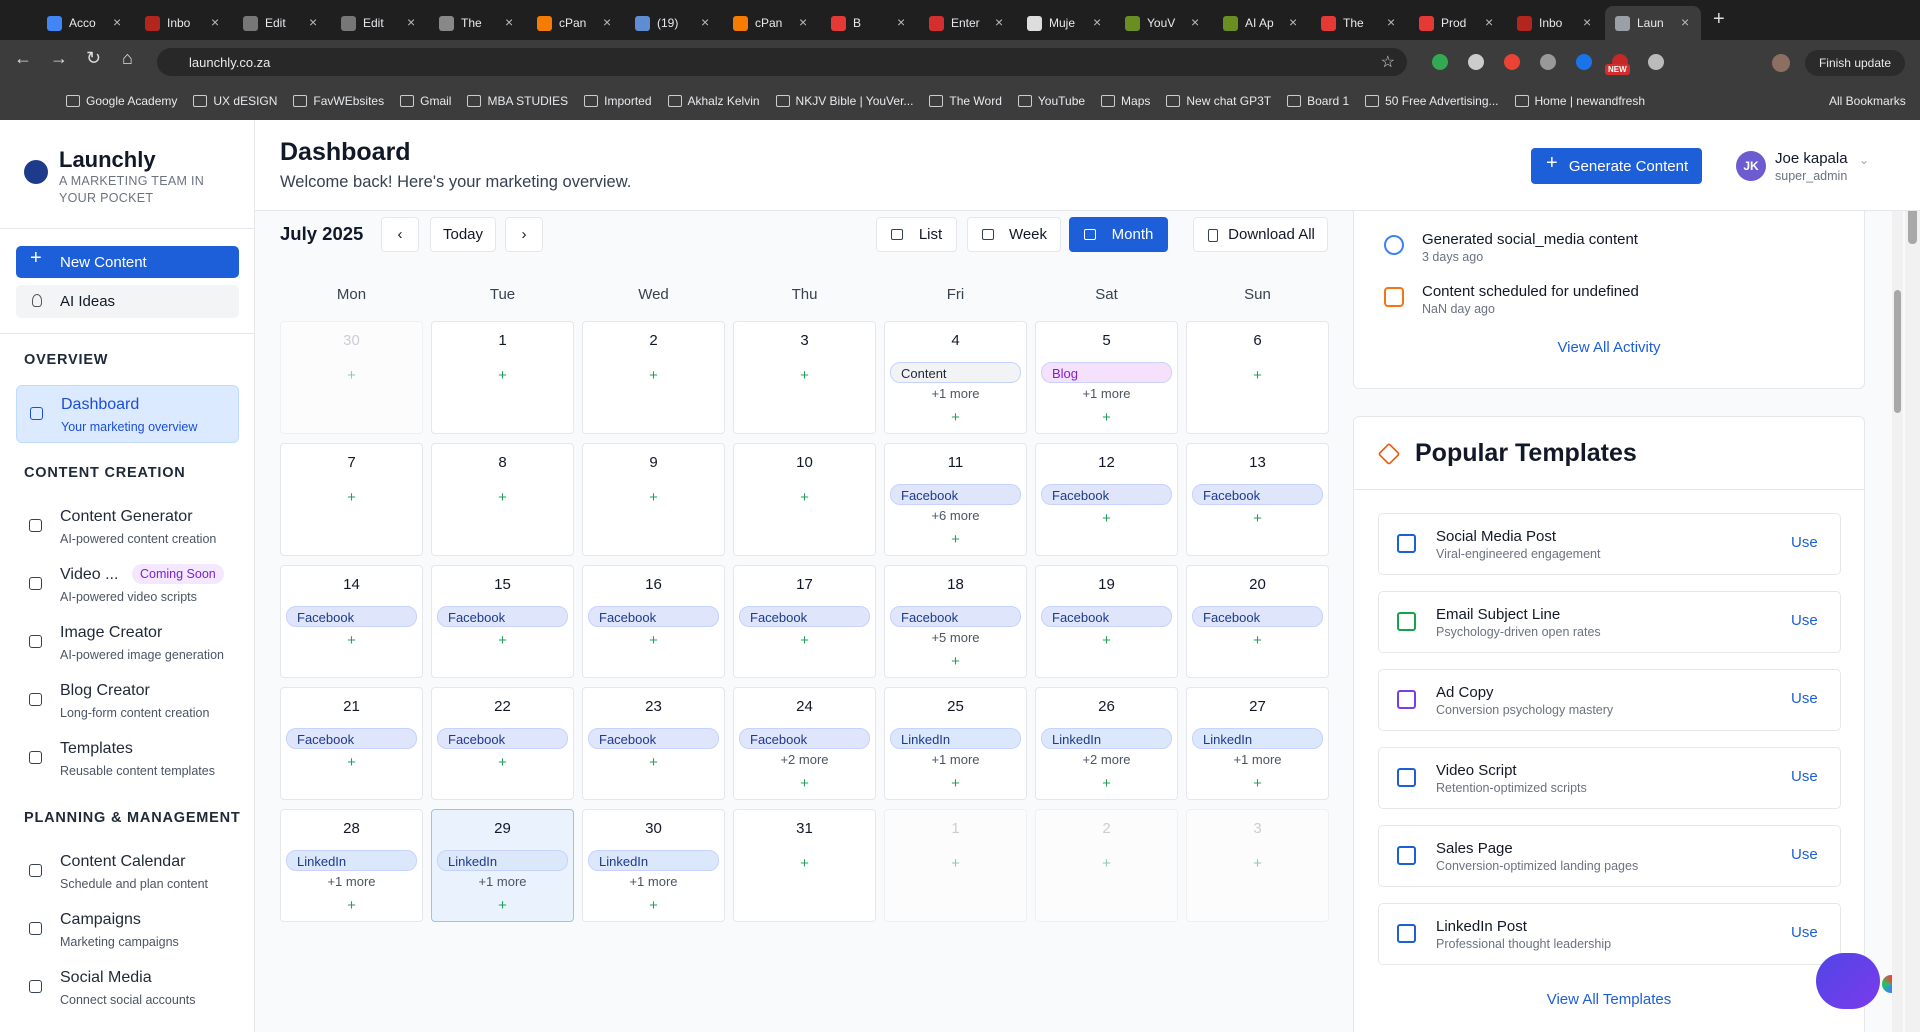 This screenshot has height=1032, width=1920. I want to click on tab: Prod ×, so click(1457, 23).